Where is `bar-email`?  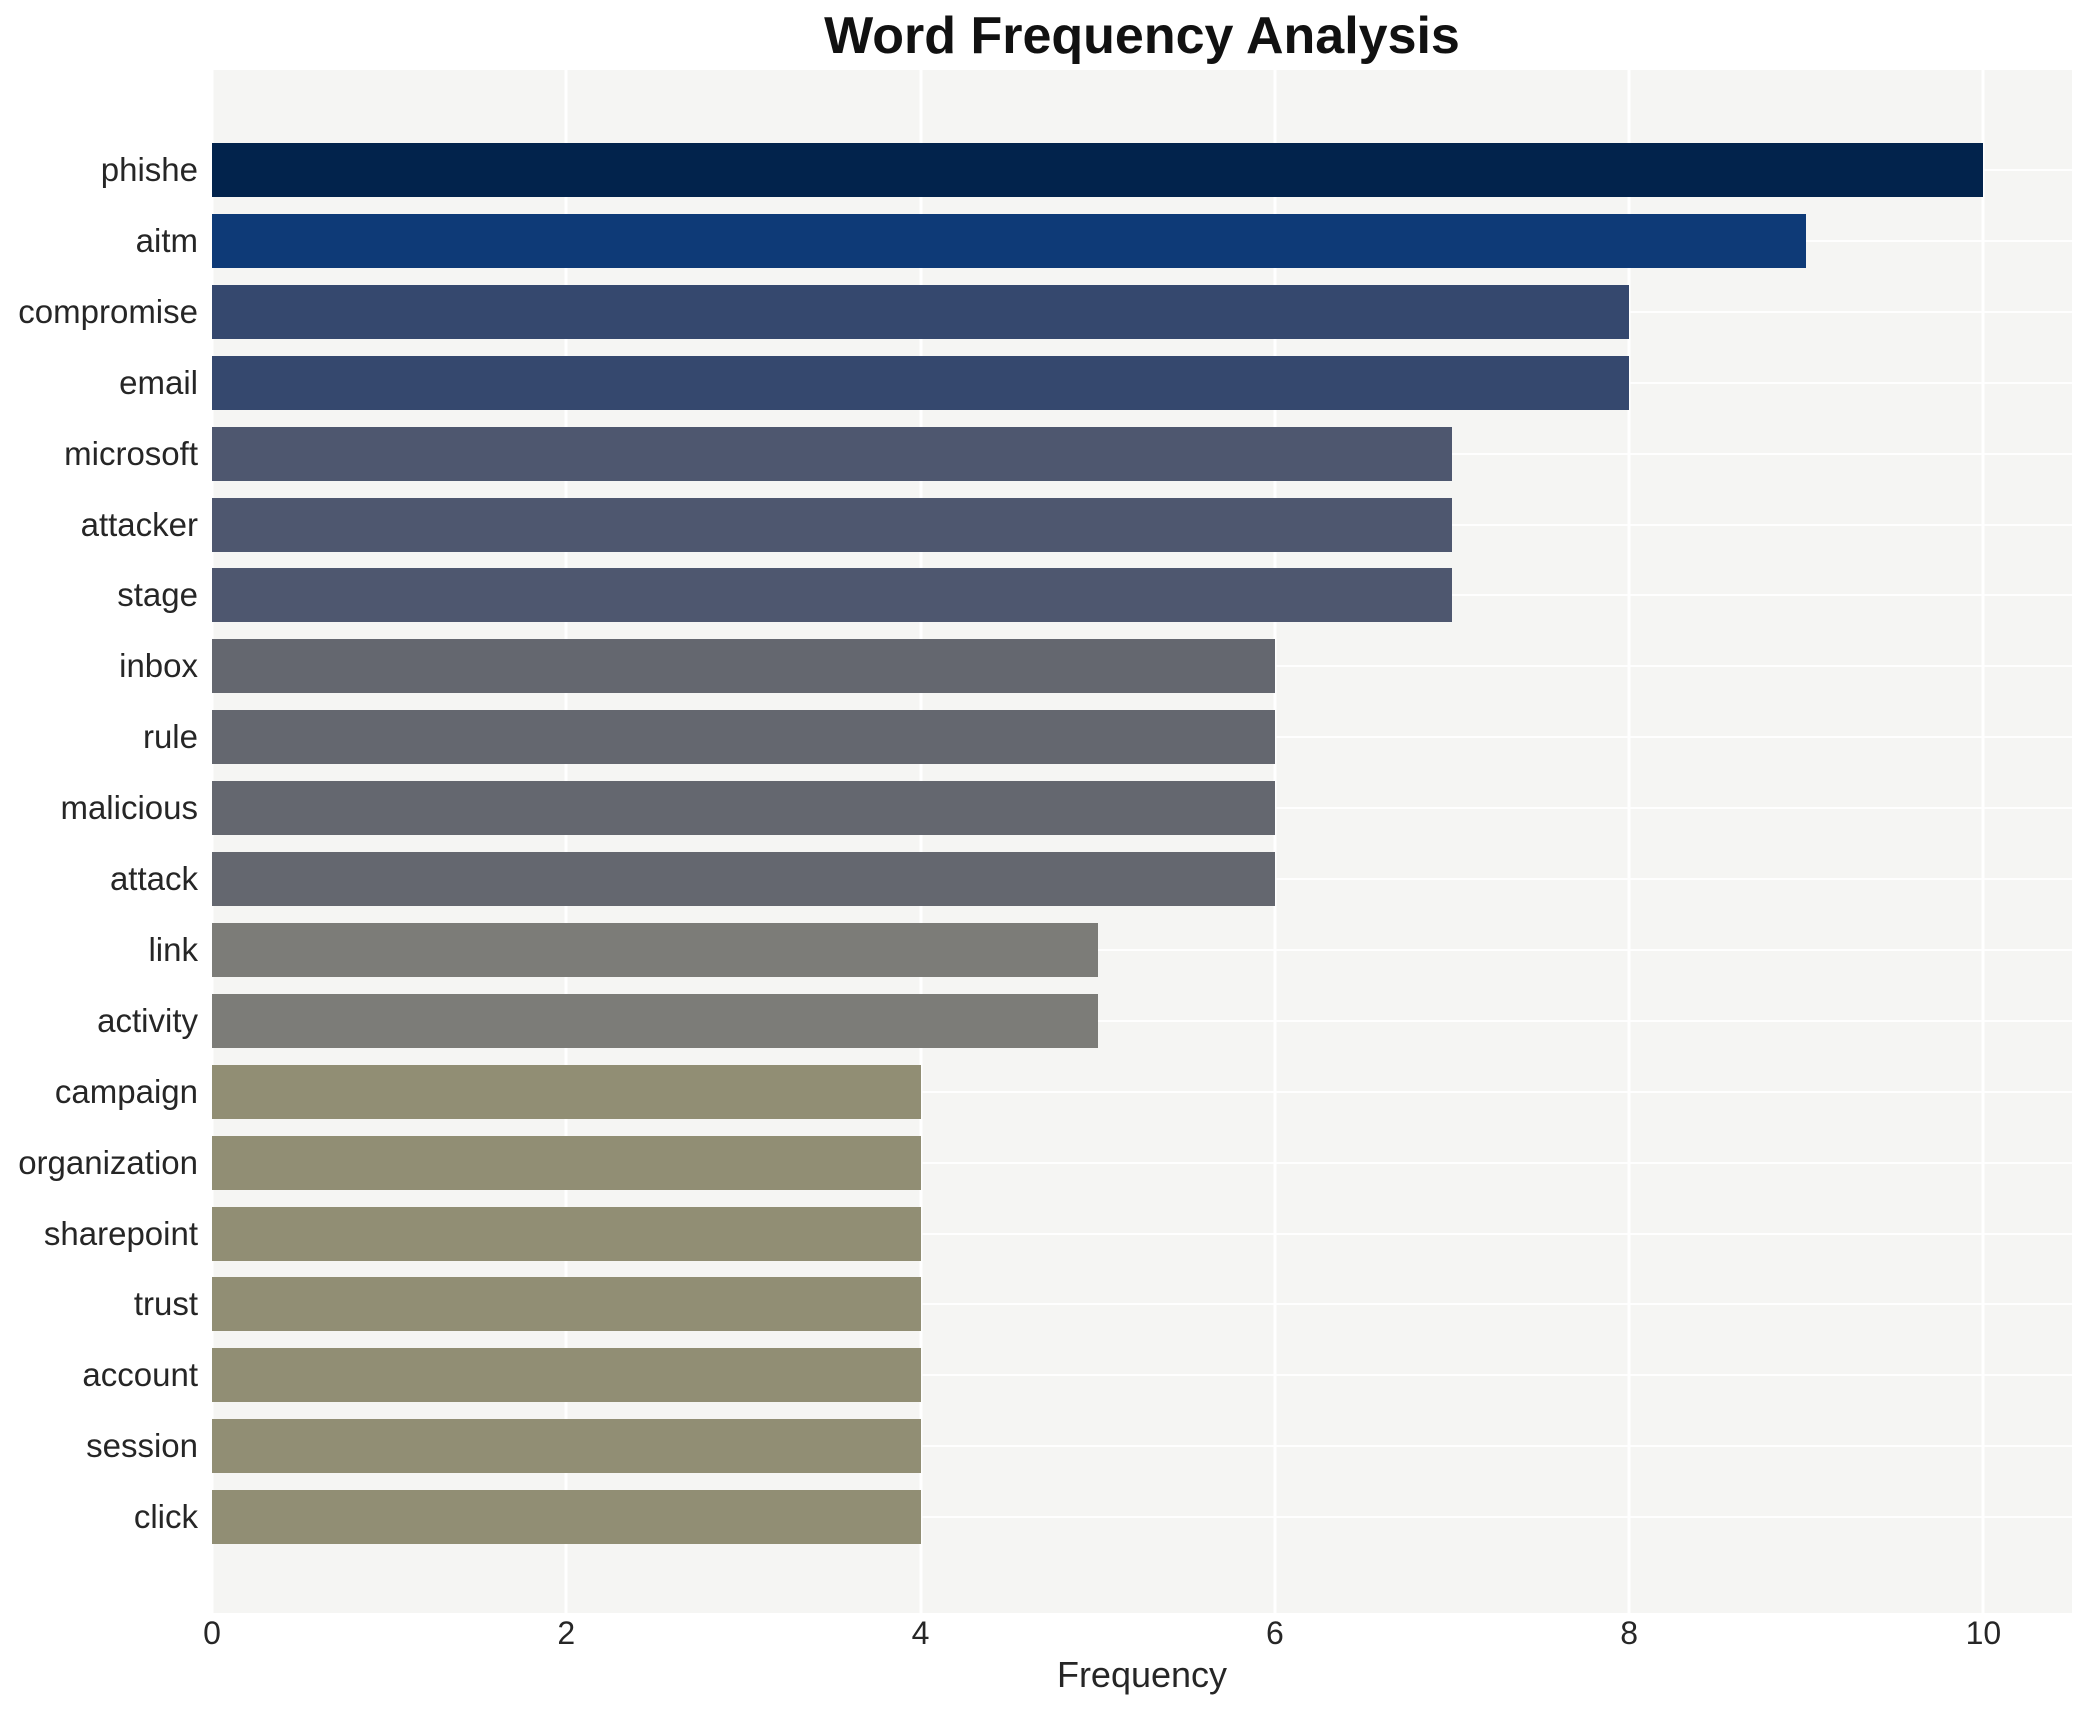 bar-email is located at coordinates (921, 382).